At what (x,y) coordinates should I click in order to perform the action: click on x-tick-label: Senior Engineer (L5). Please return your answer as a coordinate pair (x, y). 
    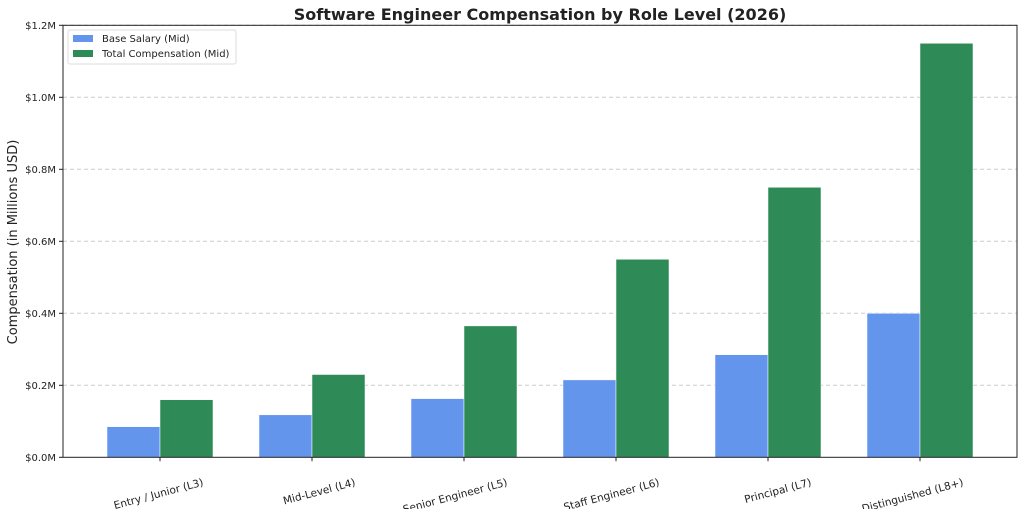
    Looking at the image, I should click on (455, 493).